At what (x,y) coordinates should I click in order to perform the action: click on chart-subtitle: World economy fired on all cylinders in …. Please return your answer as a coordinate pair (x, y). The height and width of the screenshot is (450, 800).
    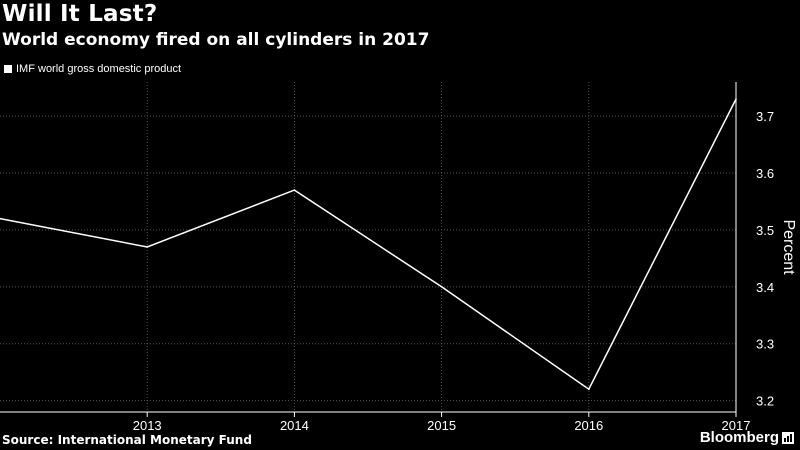
    Looking at the image, I should click on (216, 40).